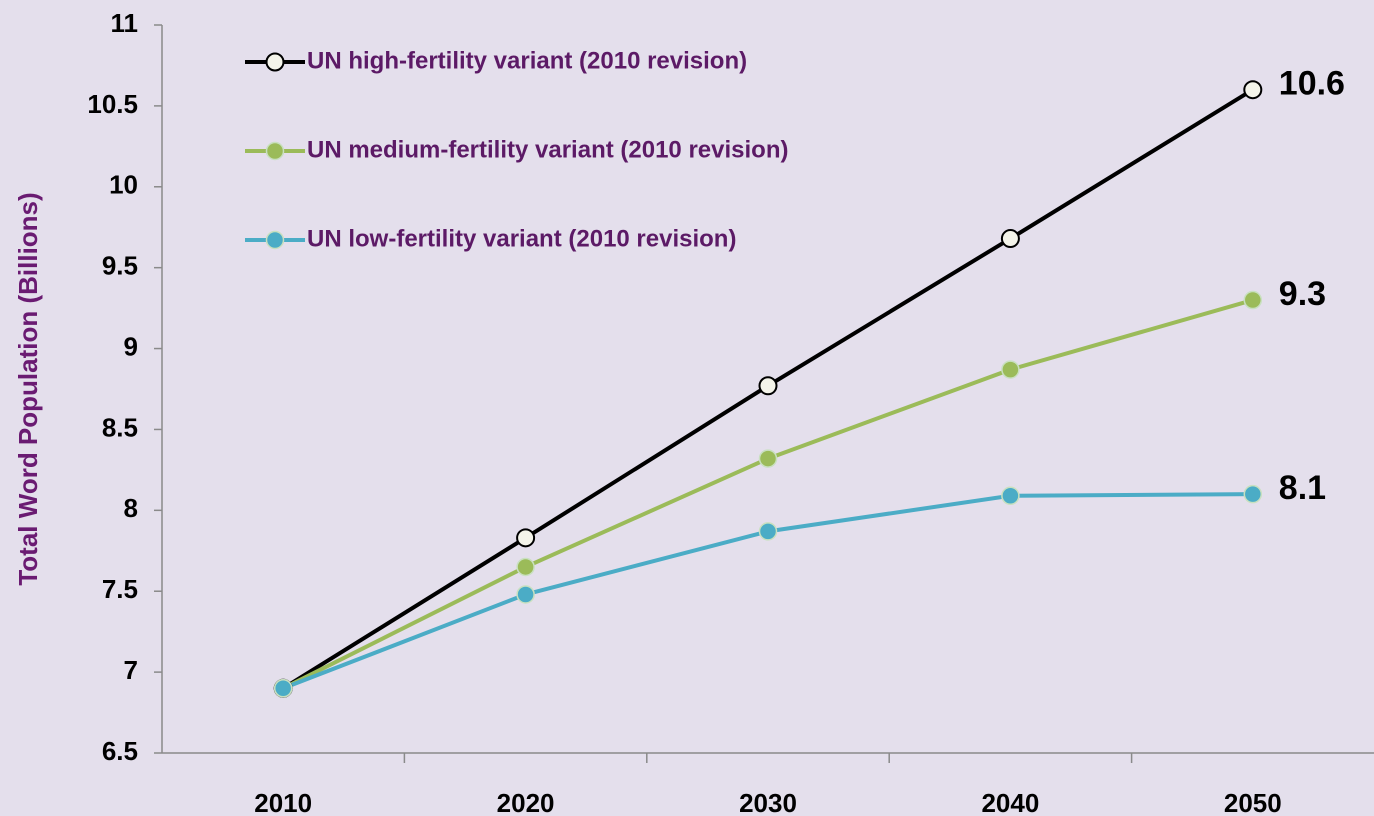  I want to click on x-tick-label: 2040, so click(1010, 802).